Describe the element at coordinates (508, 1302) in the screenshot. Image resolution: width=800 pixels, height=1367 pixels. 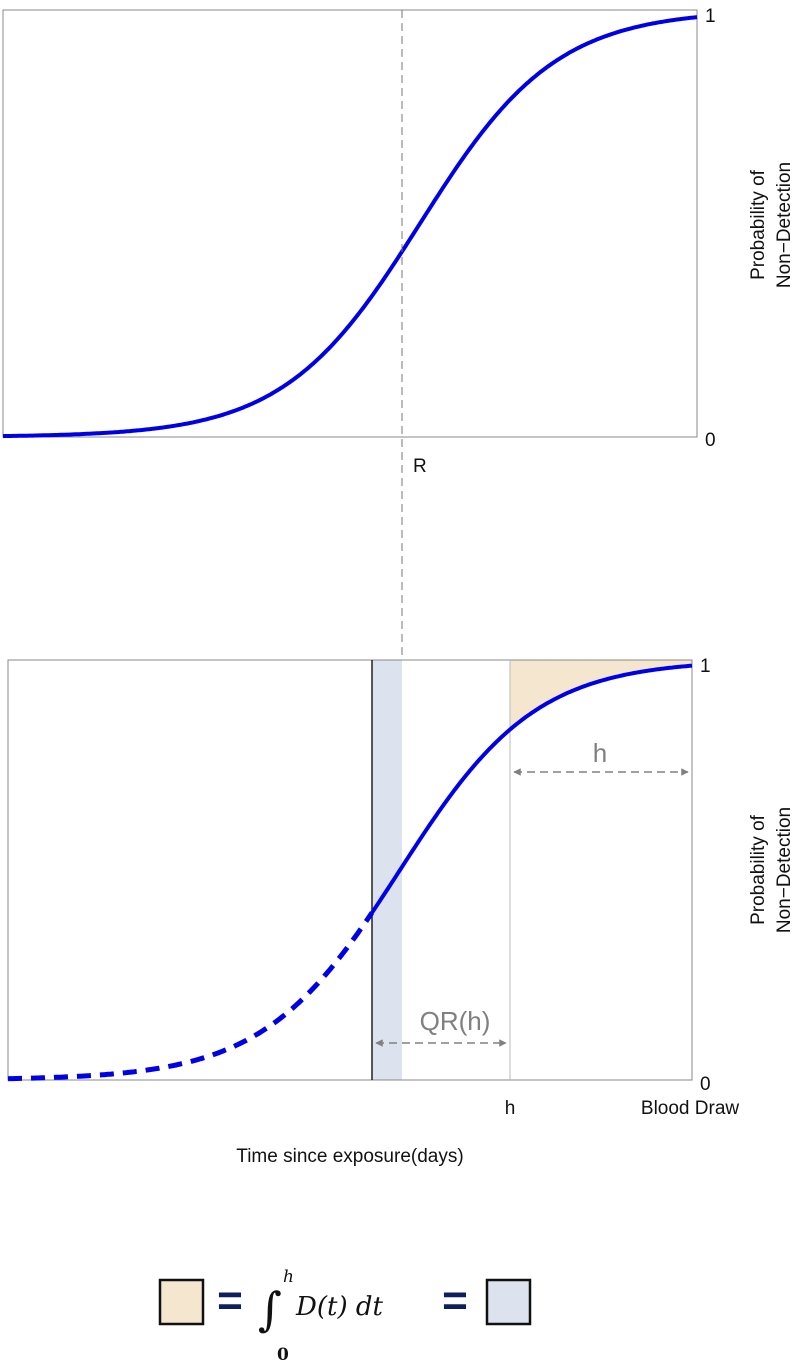
I see `blue-box` at that location.